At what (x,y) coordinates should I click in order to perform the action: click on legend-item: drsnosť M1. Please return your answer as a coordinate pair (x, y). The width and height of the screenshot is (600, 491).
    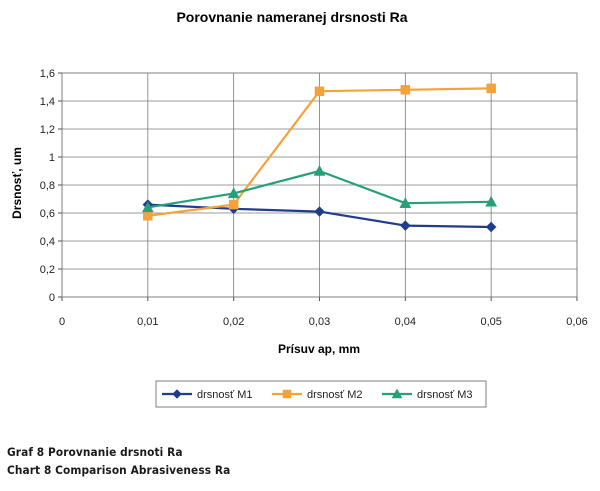
    Looking at the image, I should click on (207, 395).